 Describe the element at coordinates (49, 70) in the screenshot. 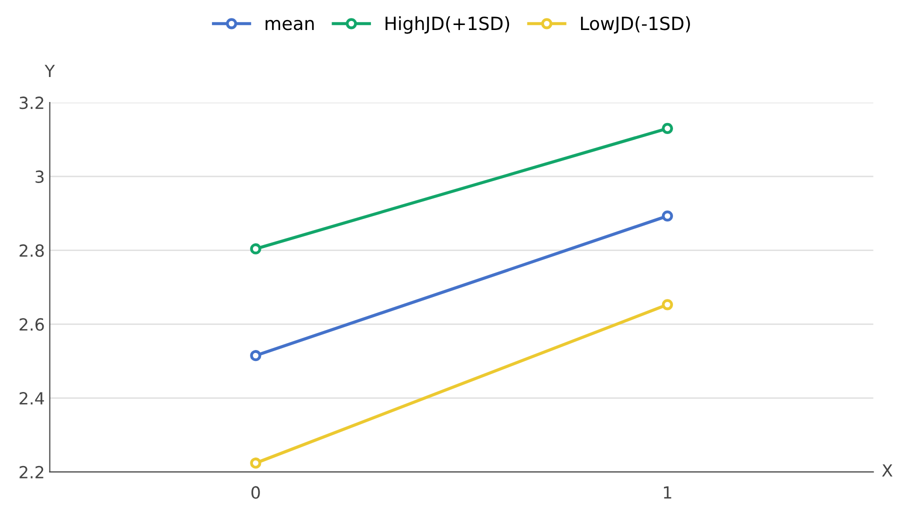

I see `y-axis-title: Y` at that location.